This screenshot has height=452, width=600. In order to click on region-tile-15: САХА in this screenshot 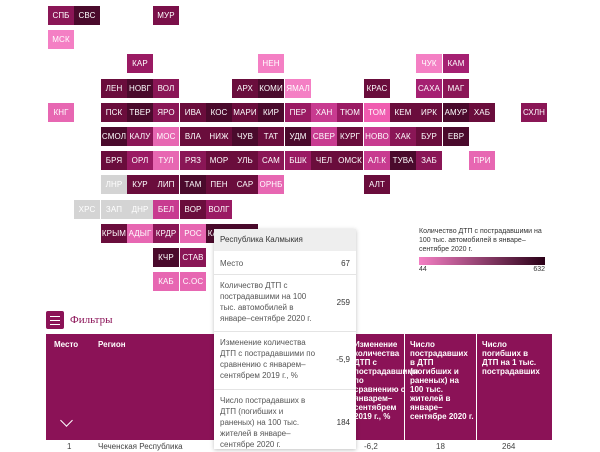, I will do `click(429, 88)`.